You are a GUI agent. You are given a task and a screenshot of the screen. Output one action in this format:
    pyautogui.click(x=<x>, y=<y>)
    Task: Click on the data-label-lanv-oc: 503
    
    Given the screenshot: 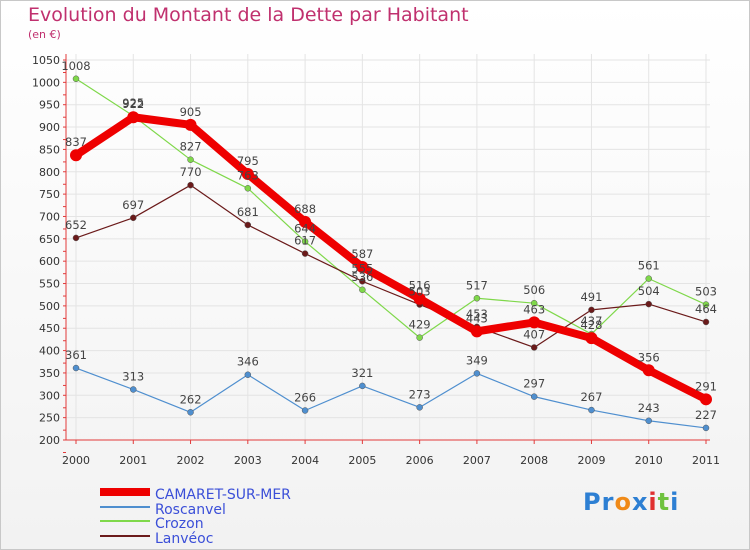 What is the action you would take?
    pyautogui.click(x=420, y=292)
    